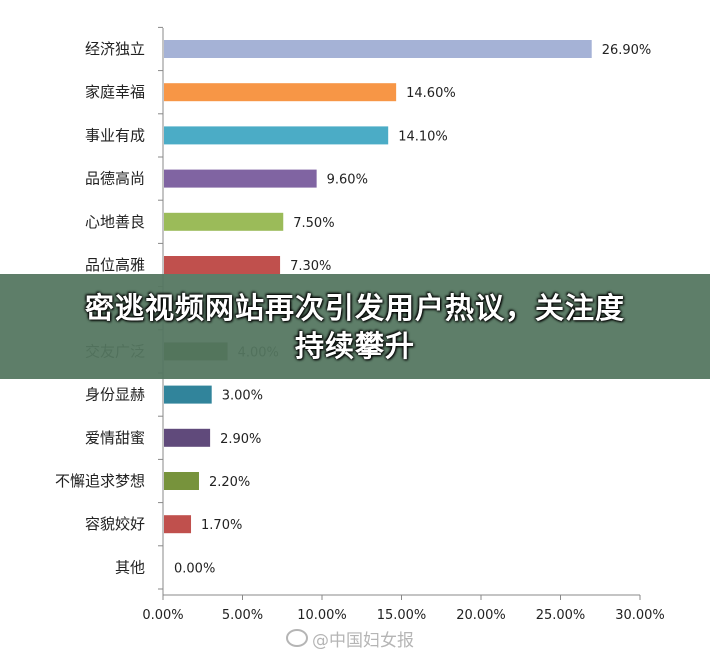  What do you see at coordinates (115, 265) in the screenshot?
I see `category-label: 品位高雅` at bounding box center [115, 265].